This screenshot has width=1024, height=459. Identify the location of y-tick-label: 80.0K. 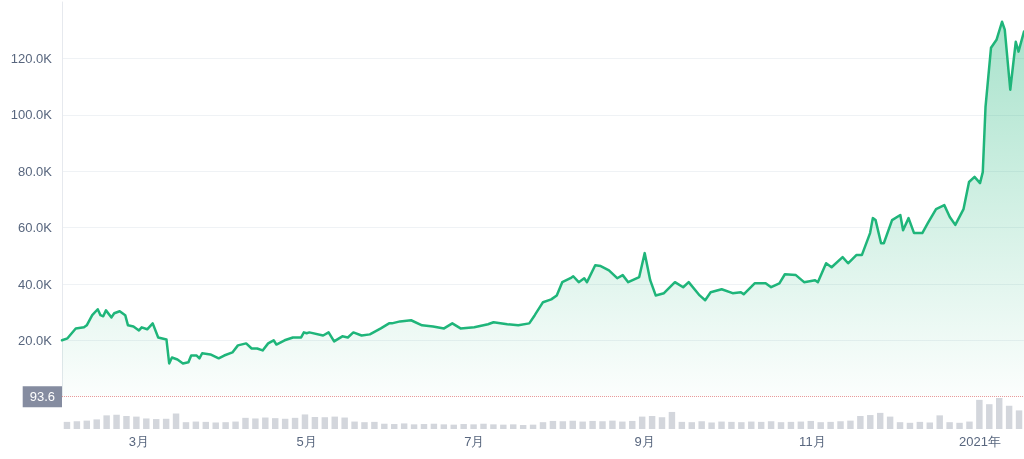
(35, 171).